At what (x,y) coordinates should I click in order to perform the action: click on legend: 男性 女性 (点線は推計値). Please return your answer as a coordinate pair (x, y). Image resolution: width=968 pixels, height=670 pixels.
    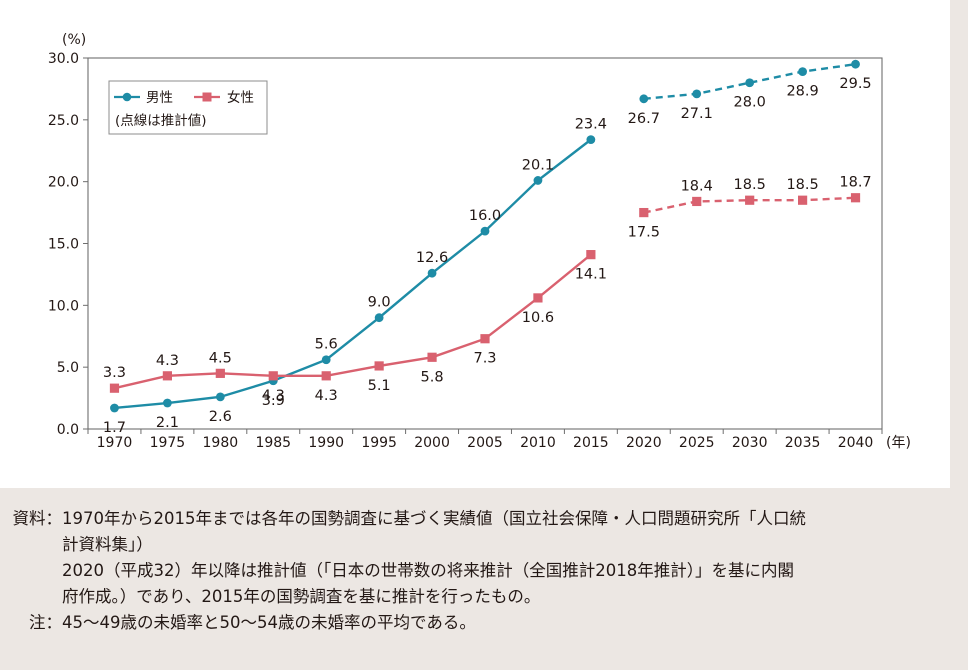
    Looking at the image, I should click on (188, 107).